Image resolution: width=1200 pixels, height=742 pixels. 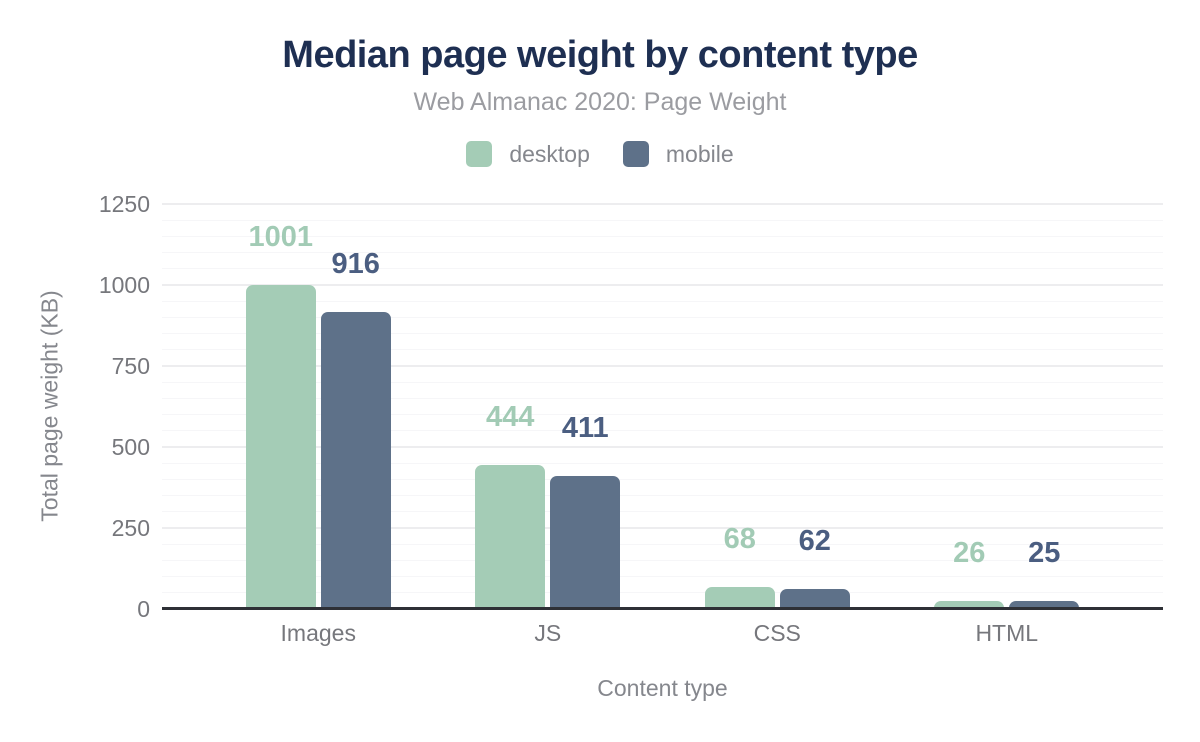 What do you see at coordinates (1007, 633) in the screenshot?
I see `x-tick-label-html: HTML` at bounding box center [1007, 633].